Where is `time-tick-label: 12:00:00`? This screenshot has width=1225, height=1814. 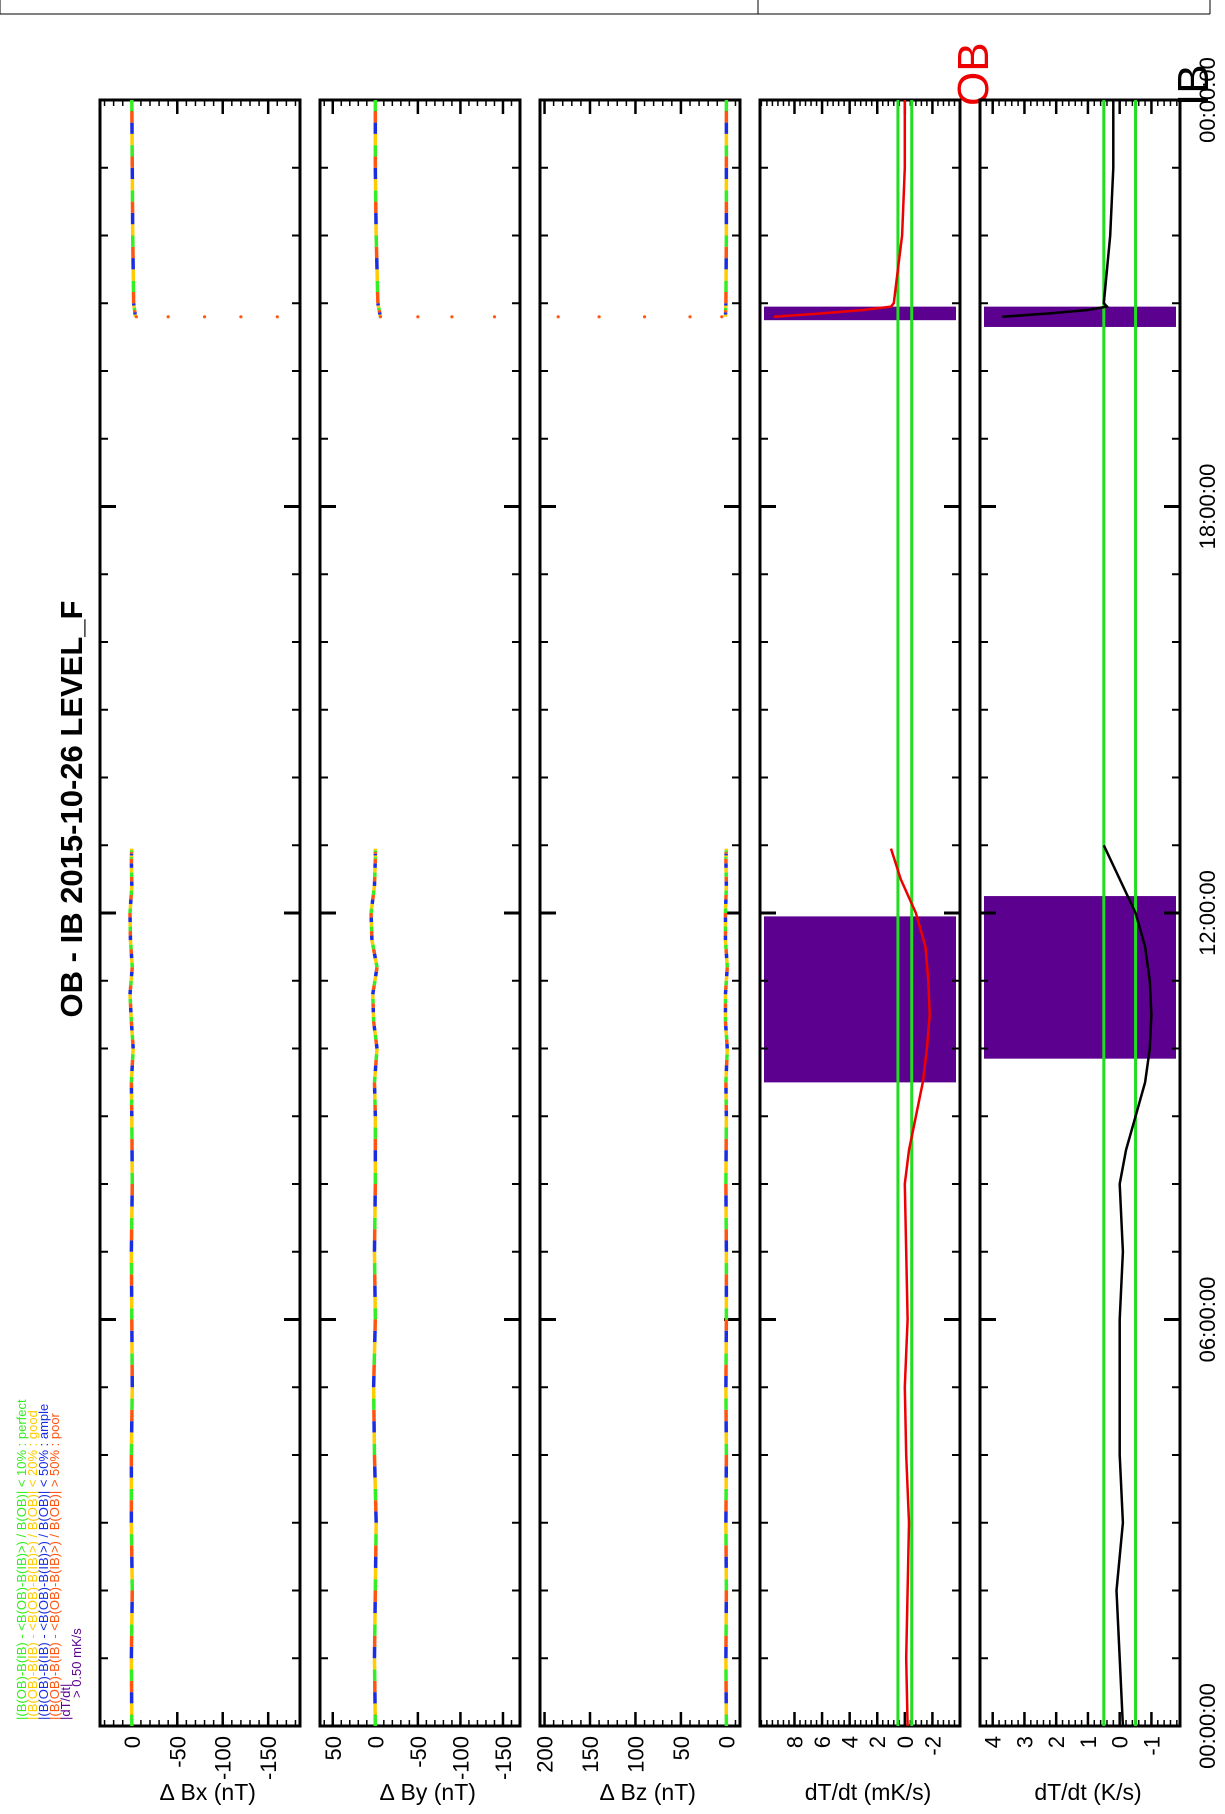 time-tick-label: 12:00:00 is located at coordinates (1207, 913).